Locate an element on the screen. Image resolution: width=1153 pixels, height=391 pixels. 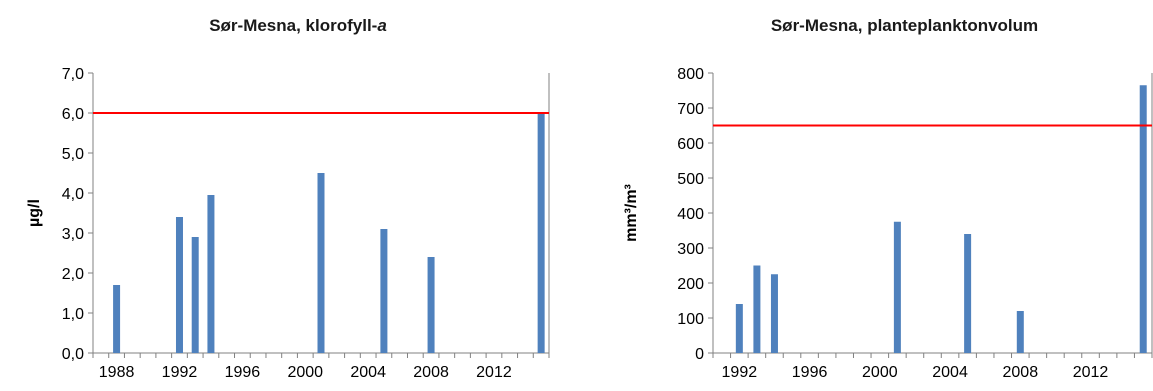
y-tick-label: 0,0 is located at coordinates (73, 354).